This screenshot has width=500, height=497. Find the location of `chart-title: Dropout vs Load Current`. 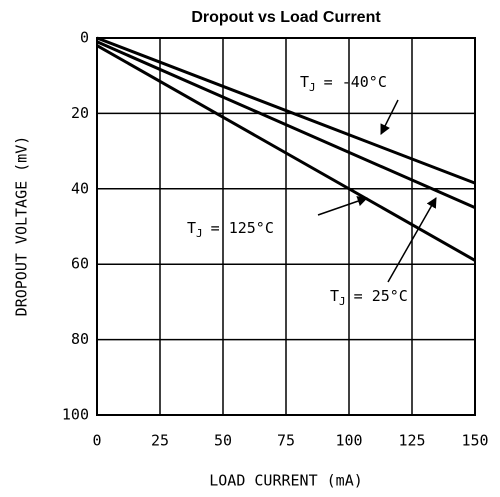

chart-title: Dropout vs Load Current is located at coordinates (286, 17).